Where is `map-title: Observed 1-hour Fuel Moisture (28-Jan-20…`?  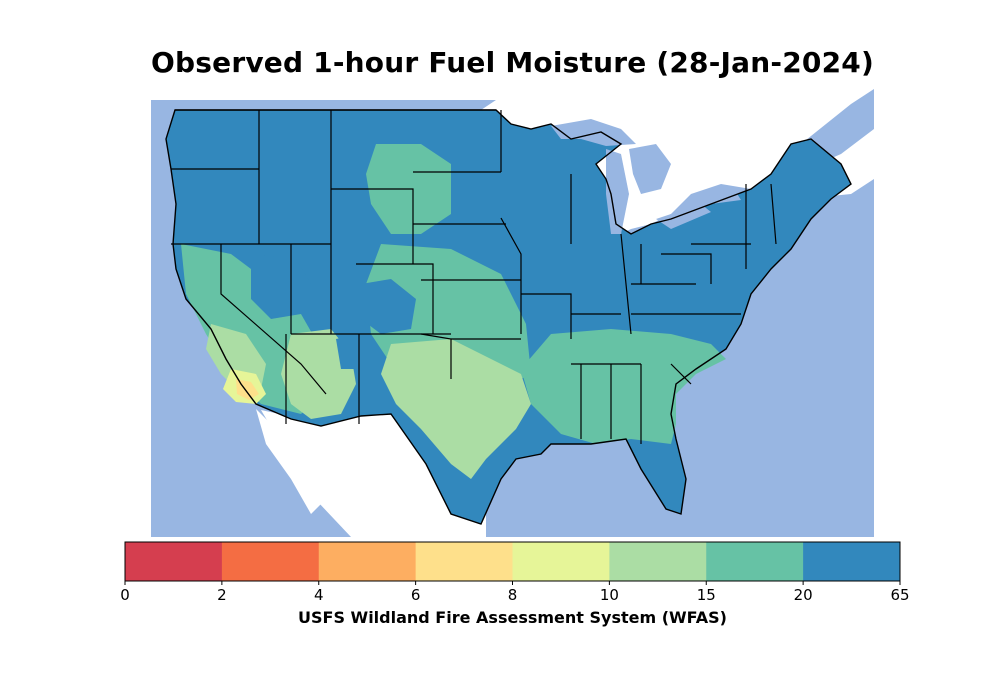
map-title: Observed 1-hour Fuel Moisture (28-Jan-20… is located at coordinates (512, 62).